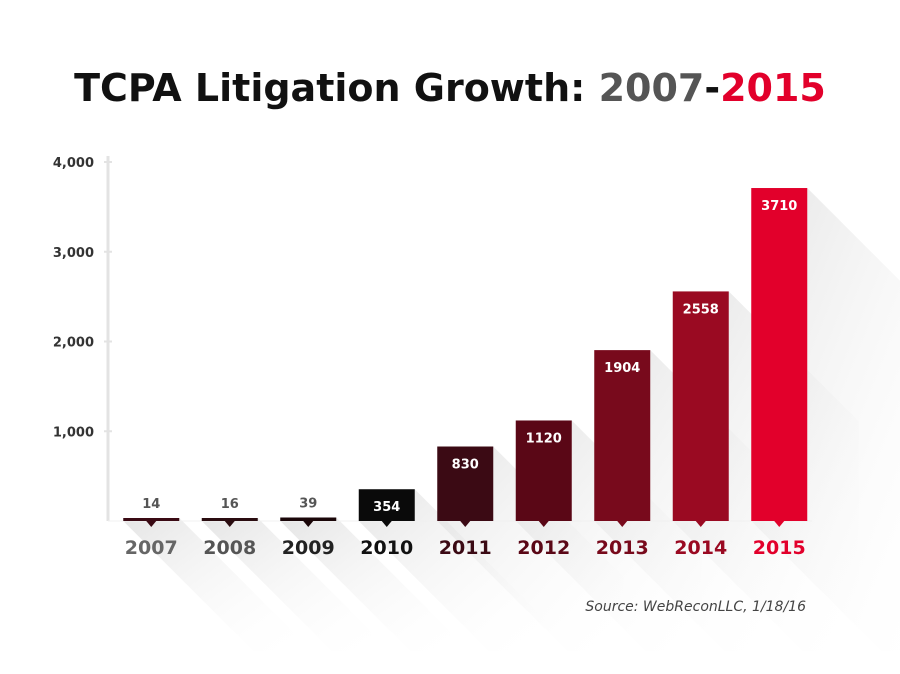 The image size is (900, 674). I want to click on title-dash: -, so click(712, 88).